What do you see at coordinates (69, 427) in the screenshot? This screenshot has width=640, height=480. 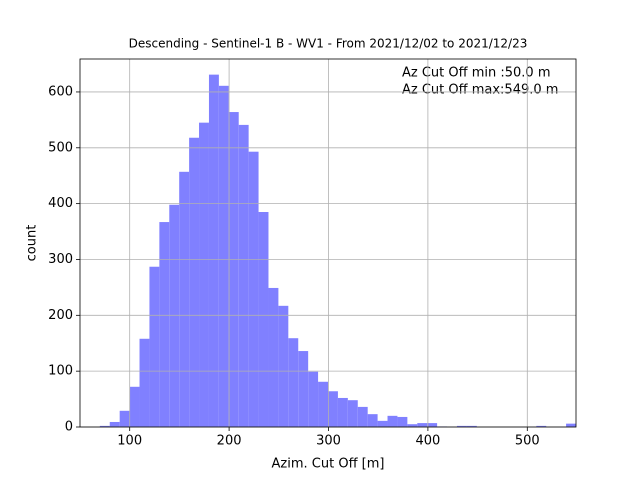 I see `y-tick-label: 0` at bounding box center [69, 427].